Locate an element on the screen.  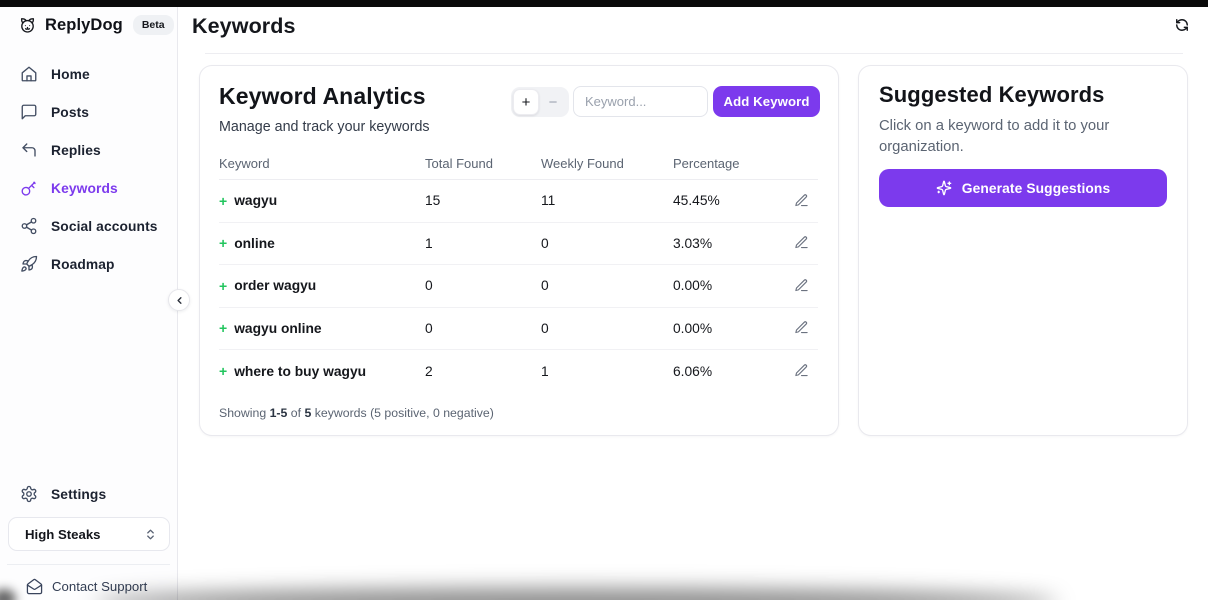
gear-icon is located at coordinates (29, 494).